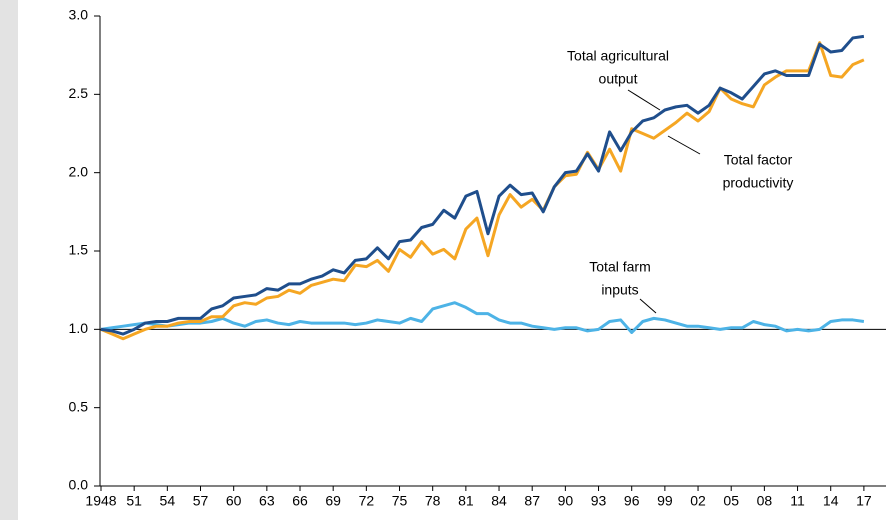  Describe the element at coordinates (134, 501) in the screenshot. I see `x-tick-label: 51` at that location.